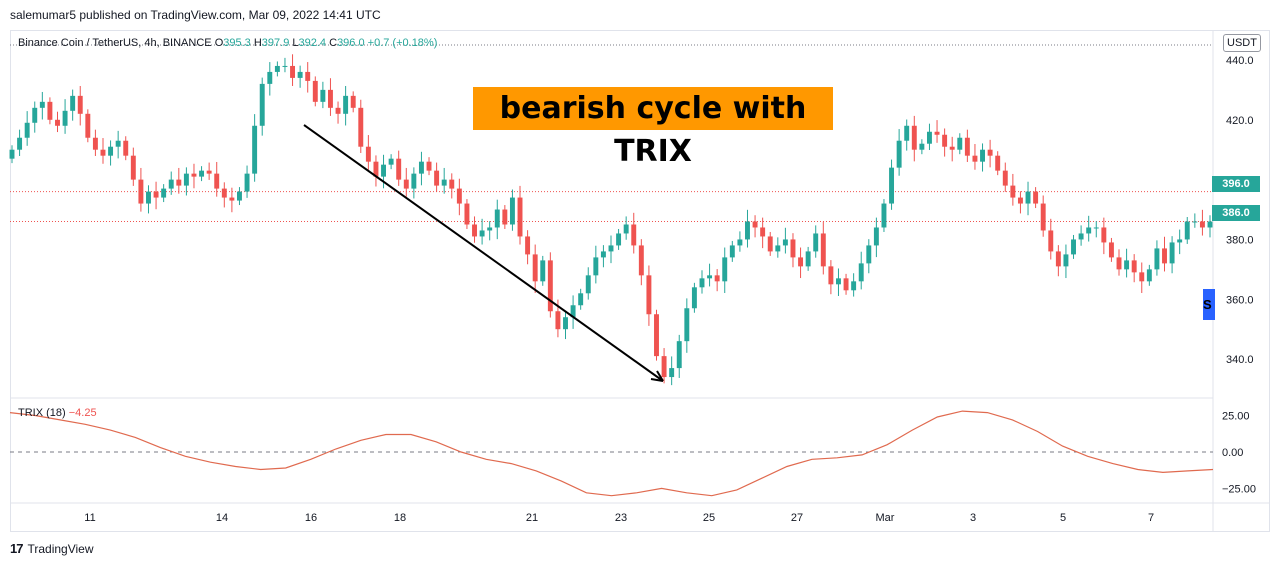 This screenshot has width=1280, height=566. I want to click on low-value: 392.4, so click(312, 43).